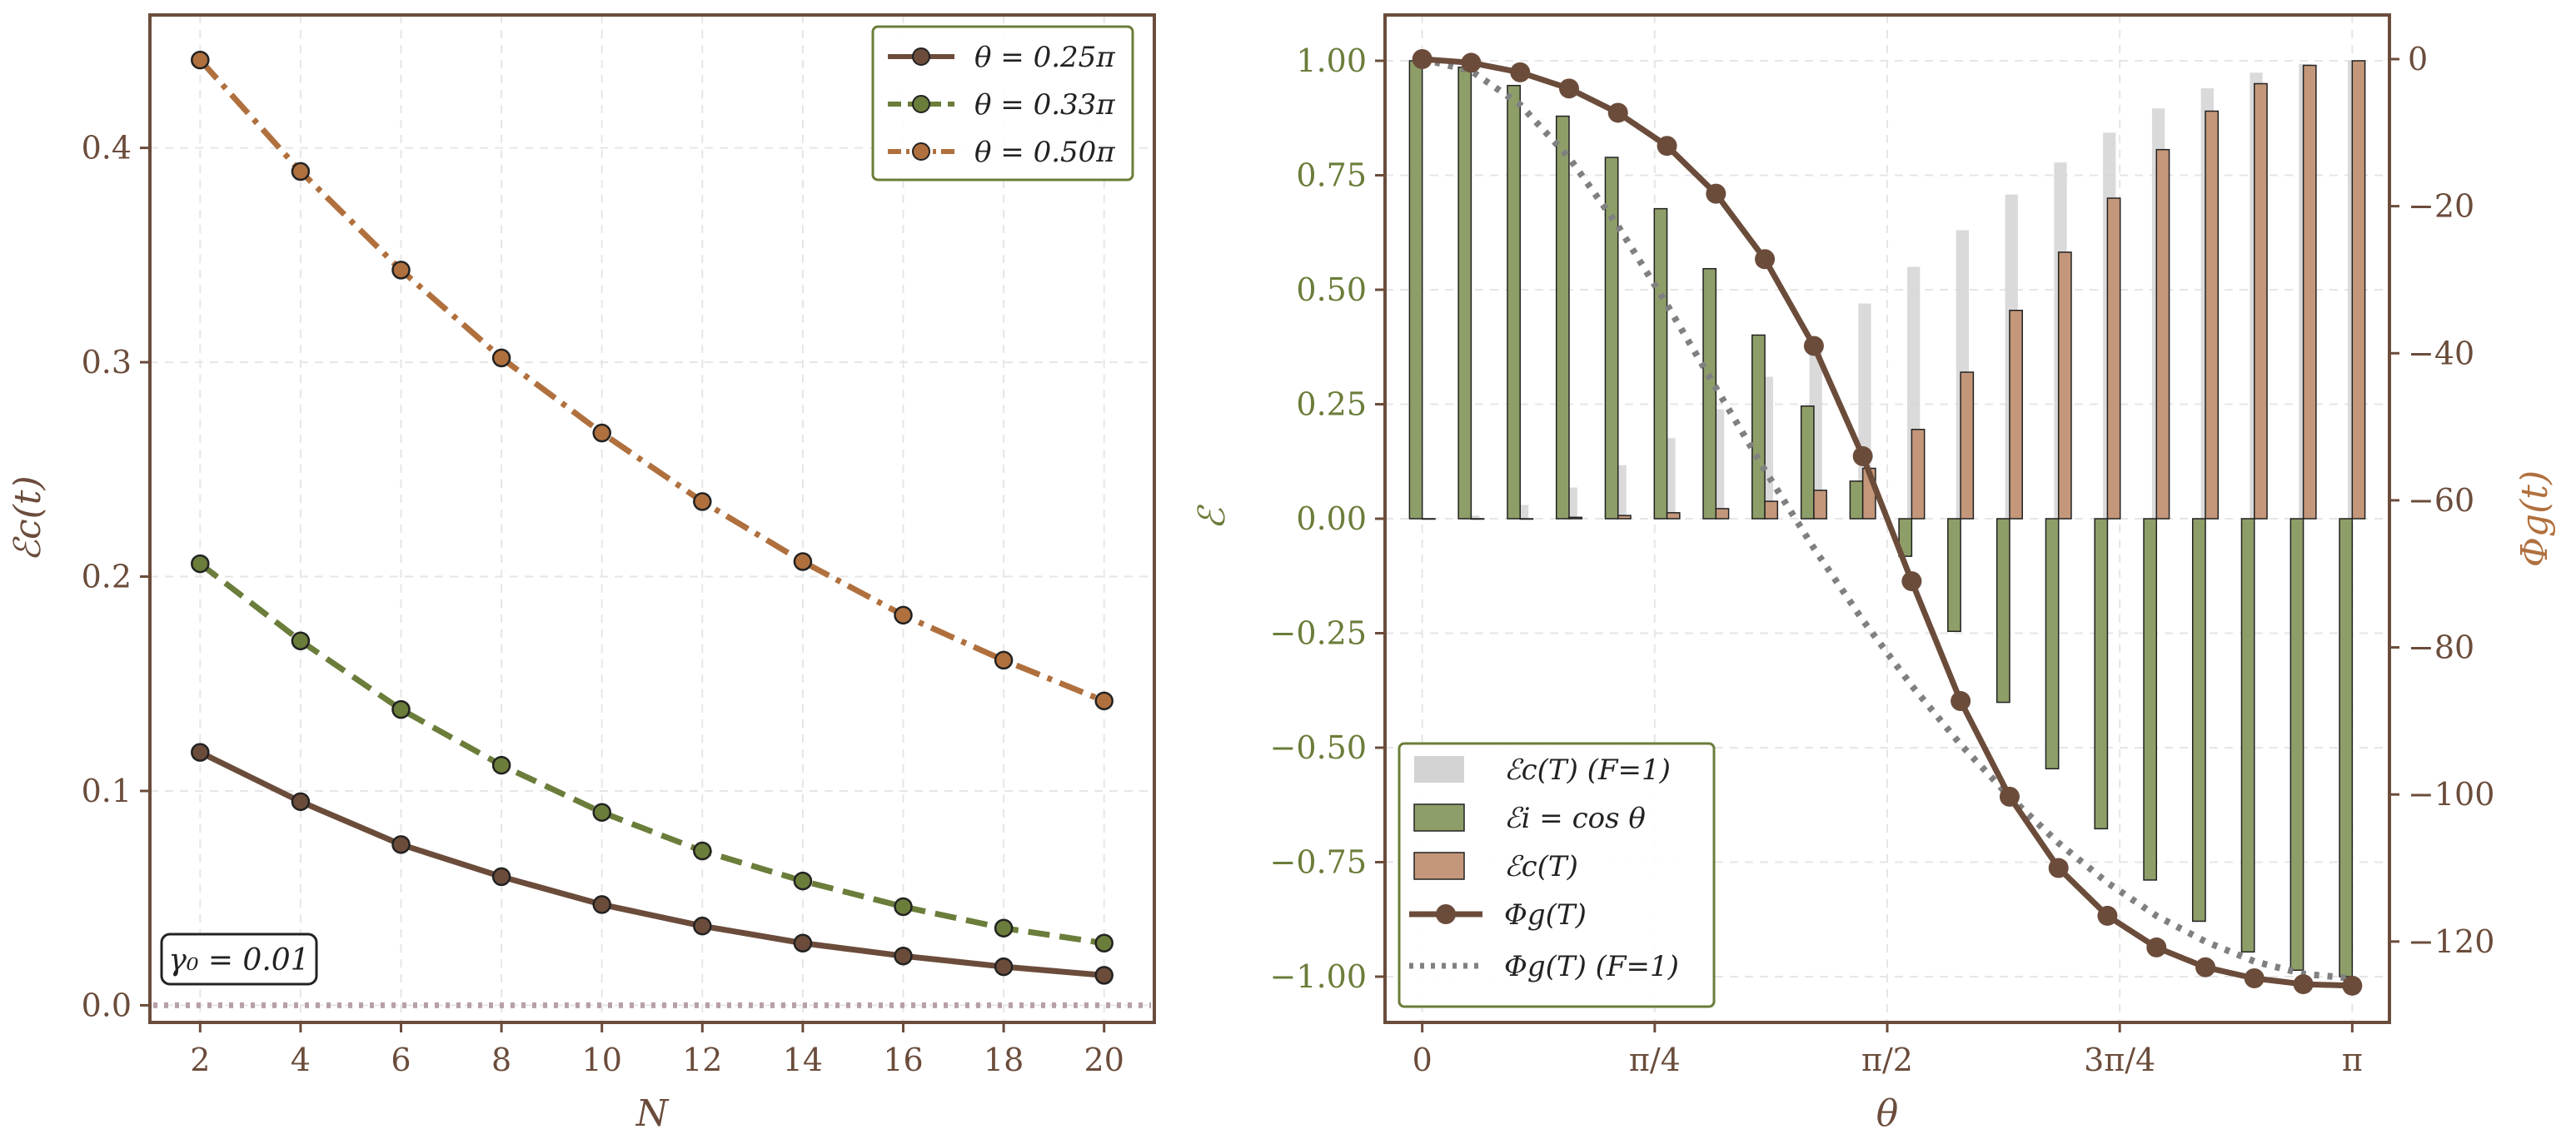  Describe the element at coordinates (1327, 518) in the screenshot. I see `right-y-ticks: 1.00 0.75 0.50 0.25 0.00 −0.25 −0.50 −0.75 −1.00` at that location.